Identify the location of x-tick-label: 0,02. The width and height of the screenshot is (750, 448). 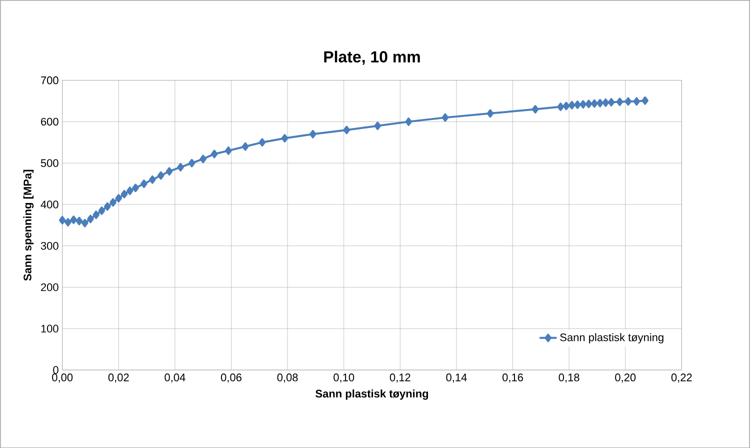
(118, 377).